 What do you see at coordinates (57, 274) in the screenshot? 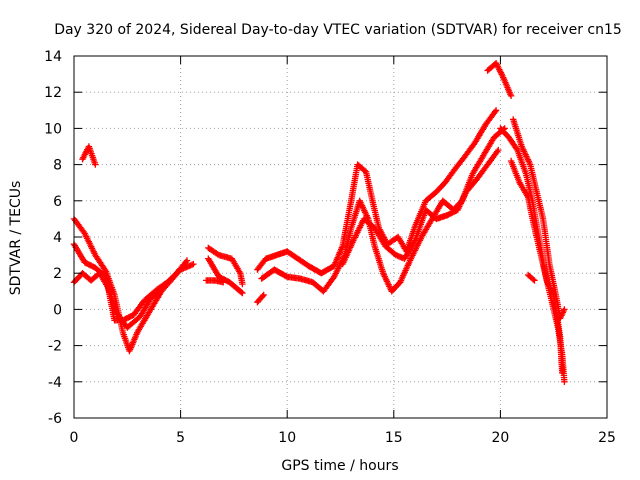
I see `y-tick-label: 2` at bounding box center [57, 274].